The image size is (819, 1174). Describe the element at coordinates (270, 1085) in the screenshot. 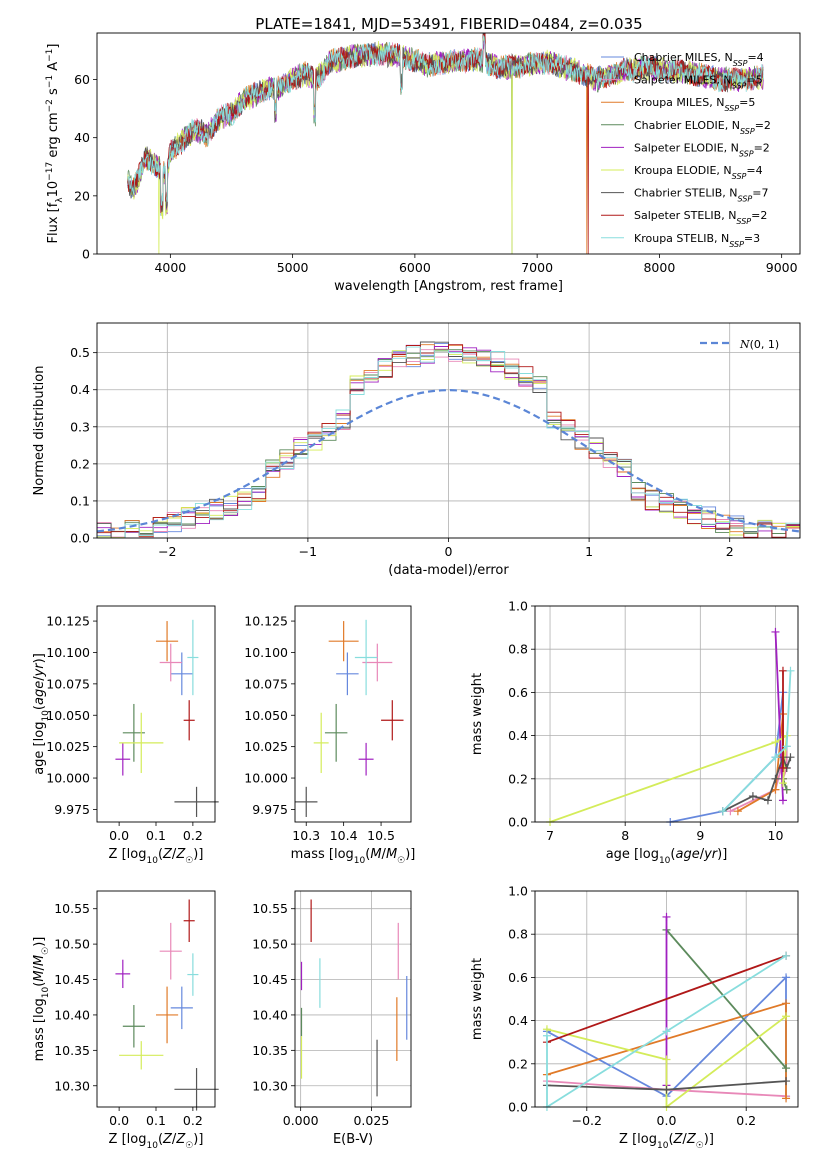

I see `y-tick-label: 10.30` at that location.